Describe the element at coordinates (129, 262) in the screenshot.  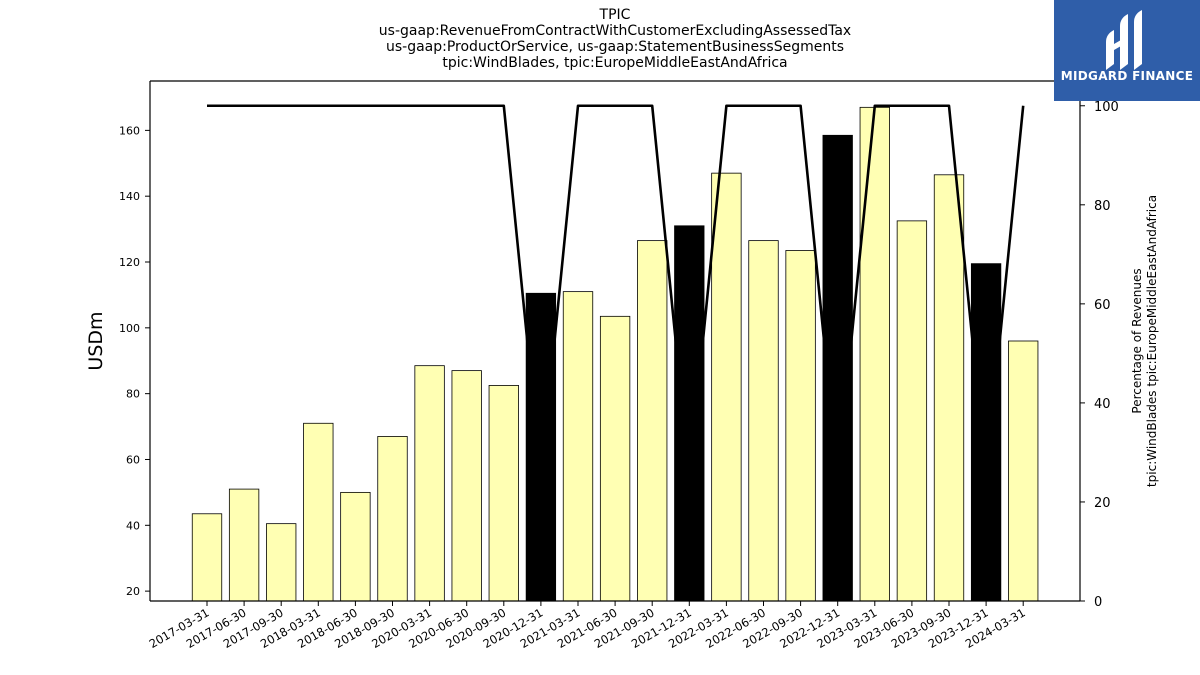
I see `y-tick-label-120: 120` at that location.